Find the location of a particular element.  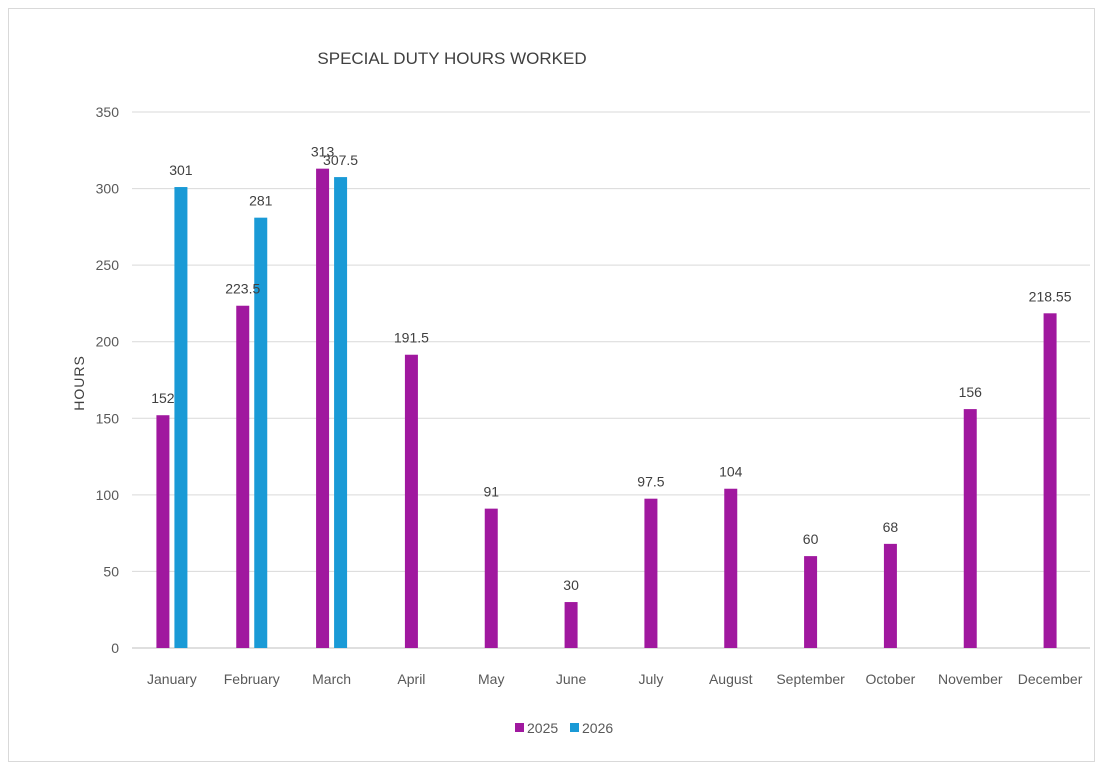

bar-2026-january is located at coordinates (181, 418).